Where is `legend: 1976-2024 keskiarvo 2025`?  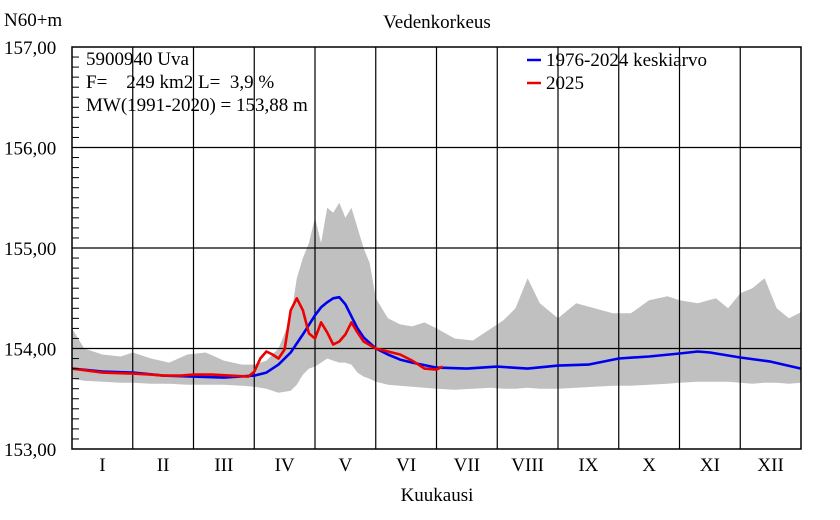 legend: 1976-2024 keskiarvo 2025 is located at coordinates (617, 72).